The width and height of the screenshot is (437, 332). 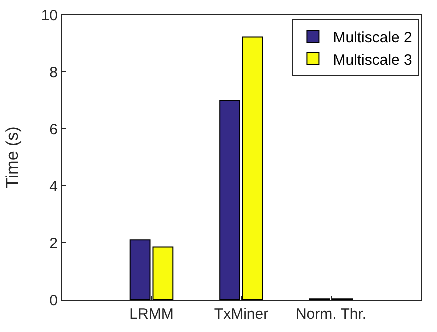 What do you see at coordinates (54, 301) in the screenshot?
I see `y-tick-label: 0` at bounding box center [54, 301].